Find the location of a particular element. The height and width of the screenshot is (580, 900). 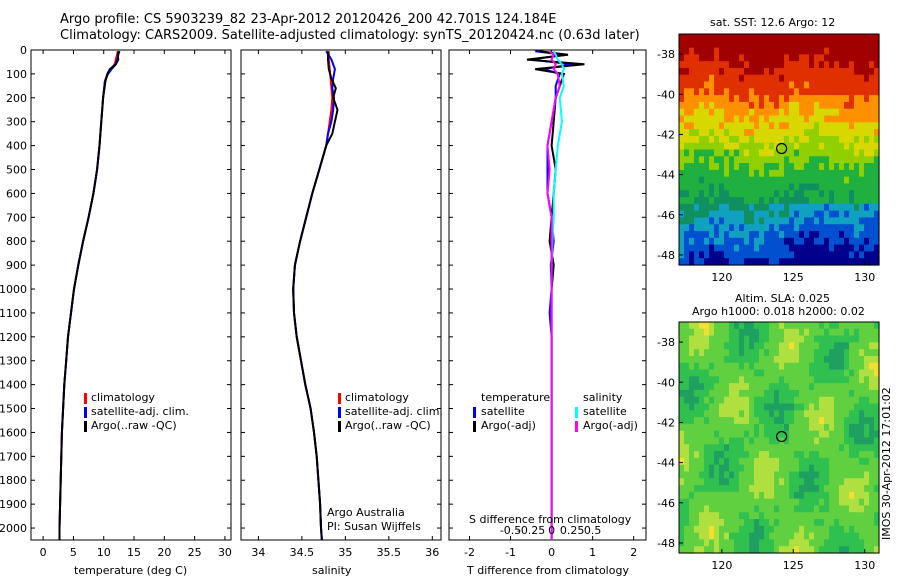

diff-legend-swatch-t-argo is located at coordinates (474, 426).